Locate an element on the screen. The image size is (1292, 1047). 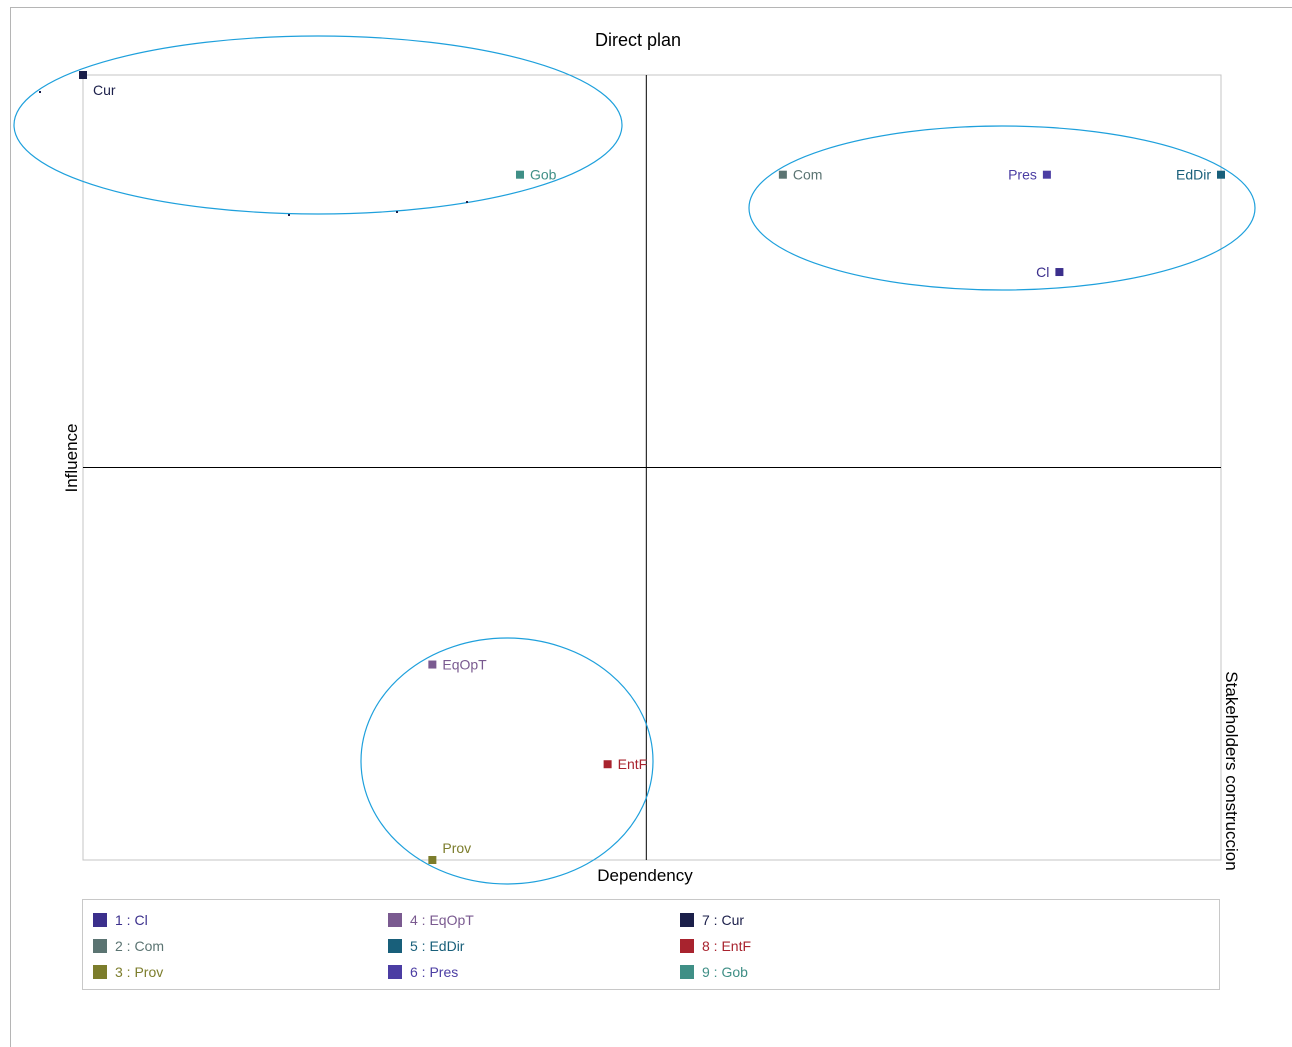
legend-item: 1 : Cl is located at coordinates (120, 920).